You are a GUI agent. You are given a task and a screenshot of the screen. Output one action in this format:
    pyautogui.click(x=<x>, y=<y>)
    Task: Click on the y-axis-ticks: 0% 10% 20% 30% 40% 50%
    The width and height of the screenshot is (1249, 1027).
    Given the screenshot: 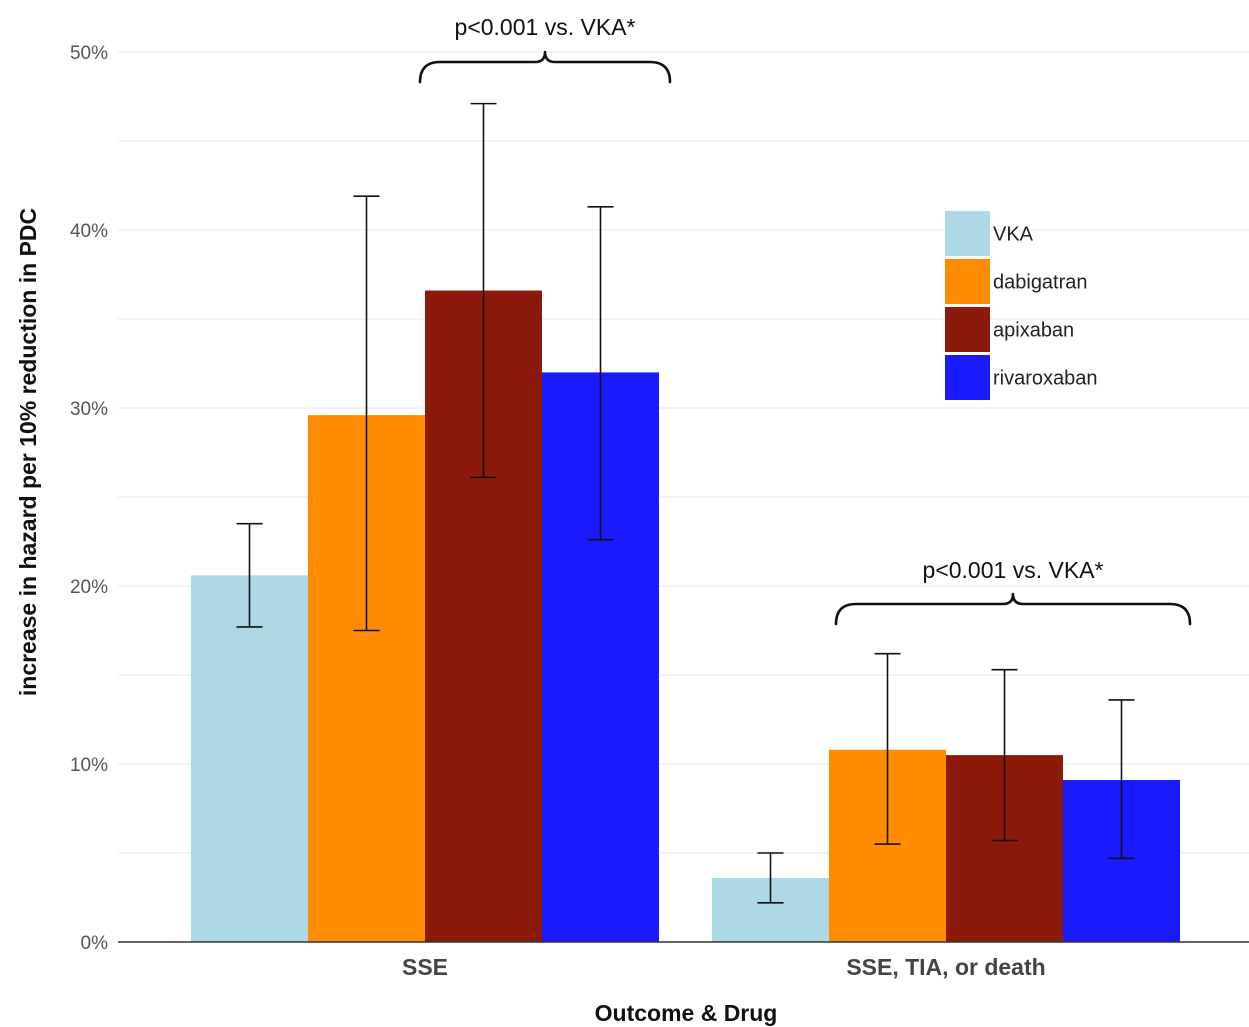 What is the action you would take?
    pyautogui.click(x=89, y=498)
    